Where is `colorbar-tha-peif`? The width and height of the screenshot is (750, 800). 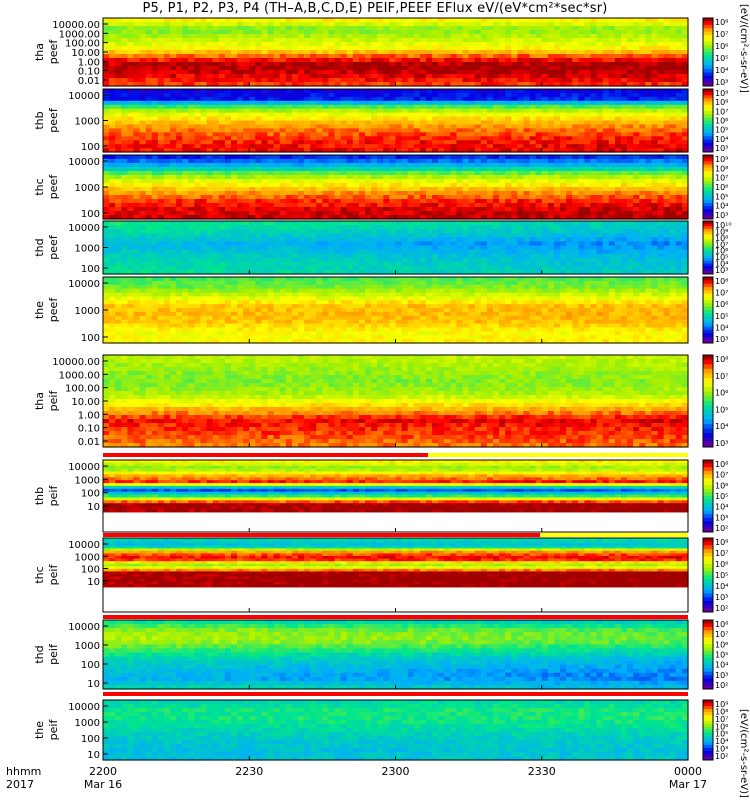
colorbar-tha-peif is located at coordinates (708, 401).